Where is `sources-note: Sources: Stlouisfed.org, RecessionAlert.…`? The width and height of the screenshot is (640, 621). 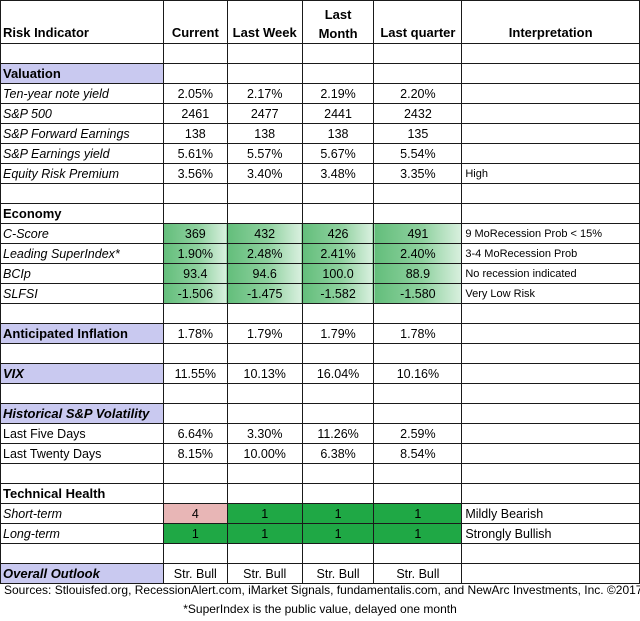
sources-note: Sources: Stlouisfed.org, RecessionAlert.… is located at coordinates (322, 590).